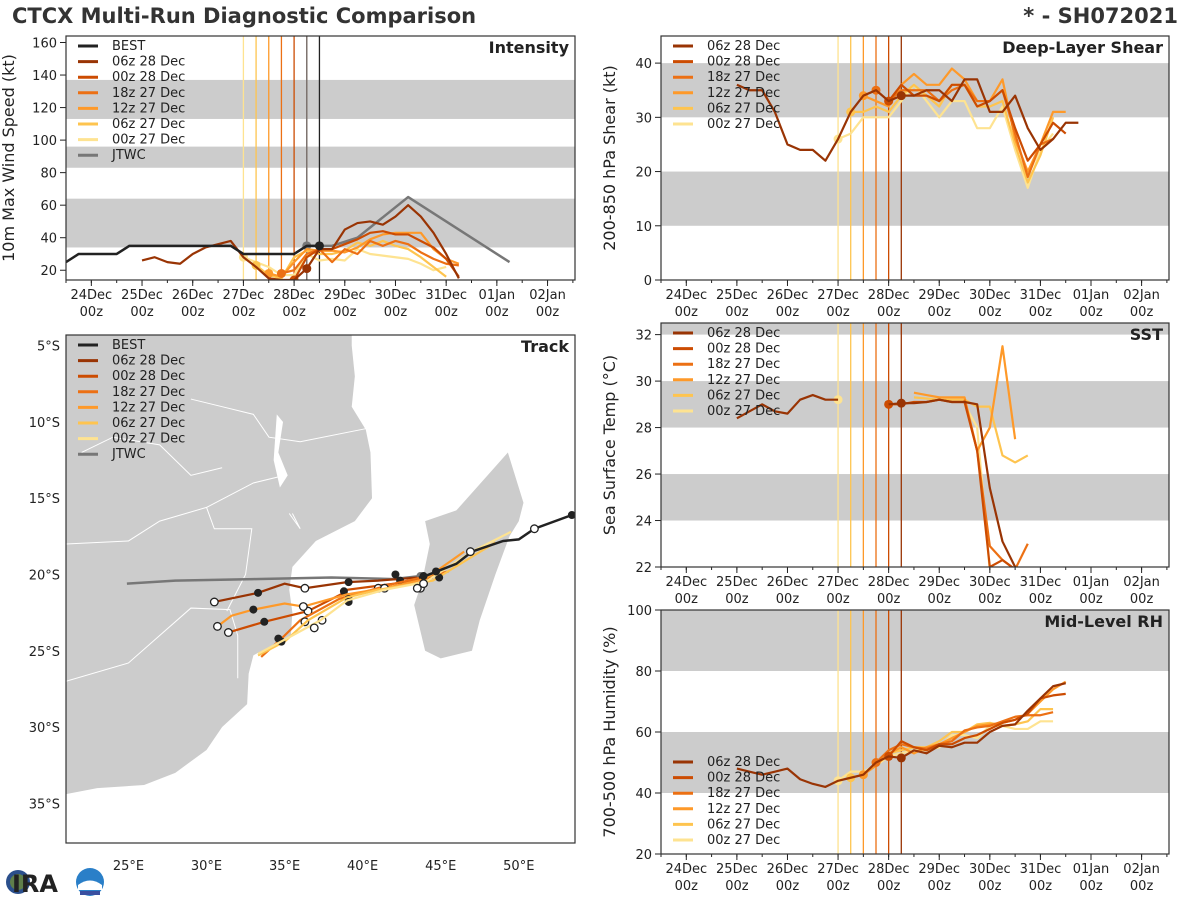  I want to click on panel-title: Intensity, so click(529, 47).